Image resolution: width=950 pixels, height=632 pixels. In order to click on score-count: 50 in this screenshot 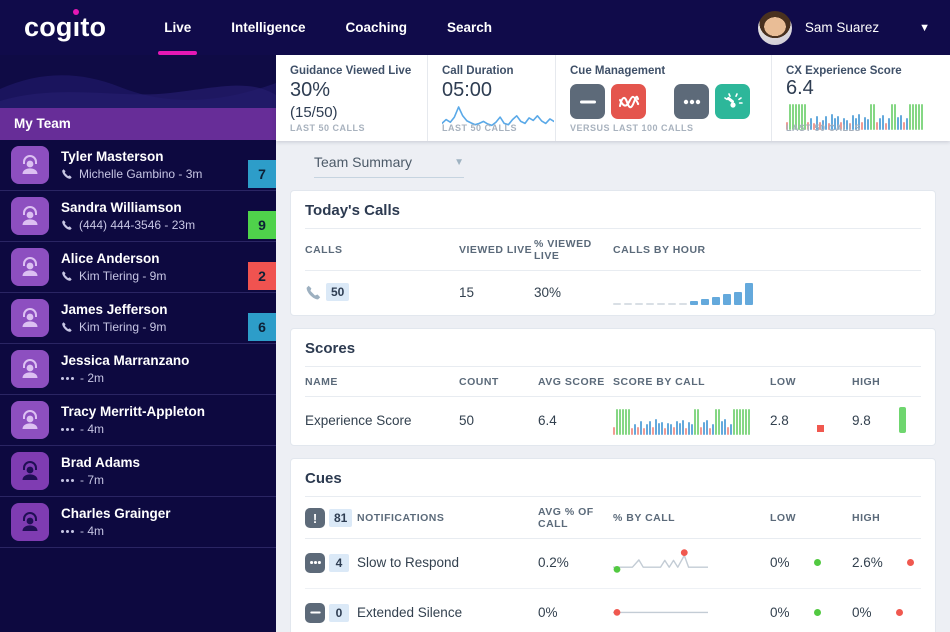, I will do `click(467, 420)`.